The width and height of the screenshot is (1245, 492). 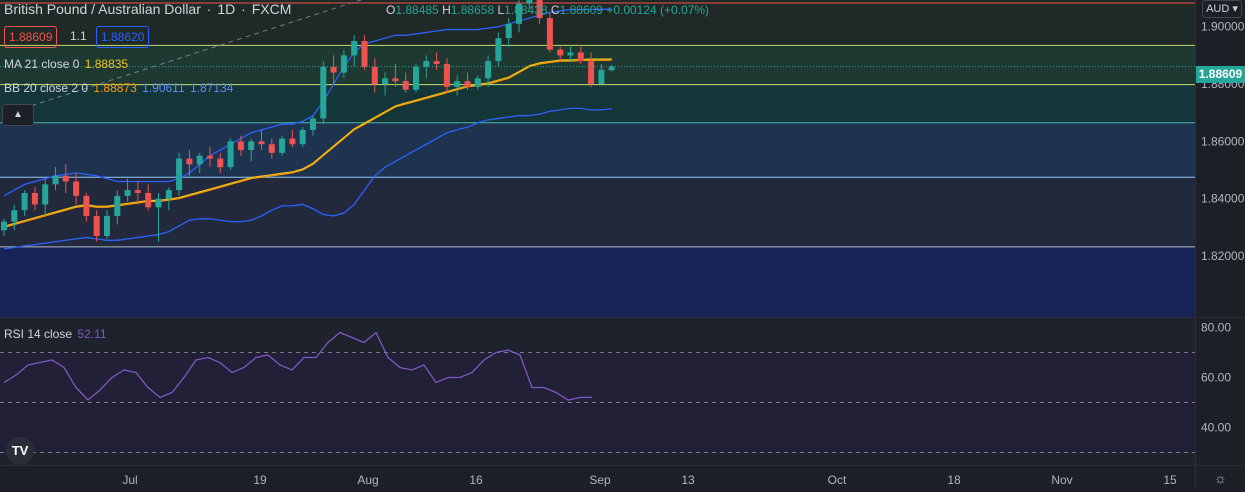 What do you see at coordinates (1216, 428) in the screenshot?
I see `rsi-tick-label: 40.00` at bounding box center [1216, 428].